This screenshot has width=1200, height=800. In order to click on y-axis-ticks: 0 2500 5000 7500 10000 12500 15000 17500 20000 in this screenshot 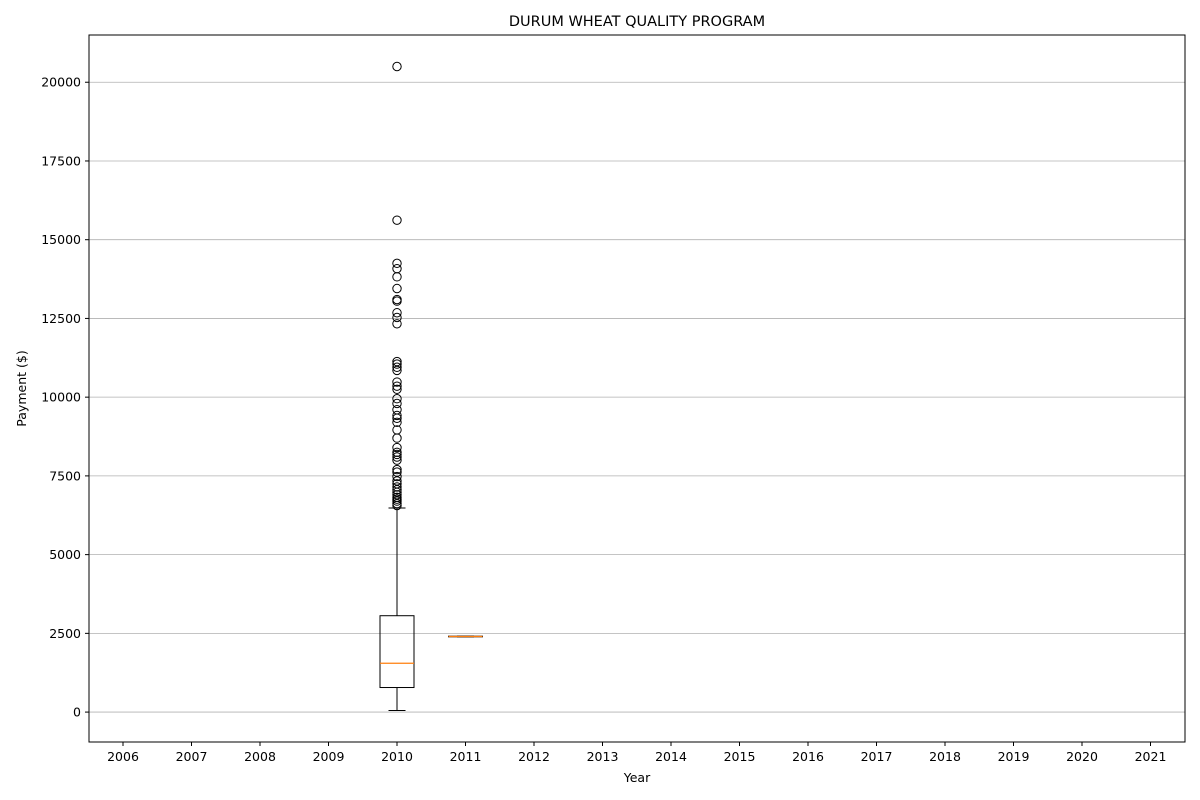, I will do `click(65, 397)`.